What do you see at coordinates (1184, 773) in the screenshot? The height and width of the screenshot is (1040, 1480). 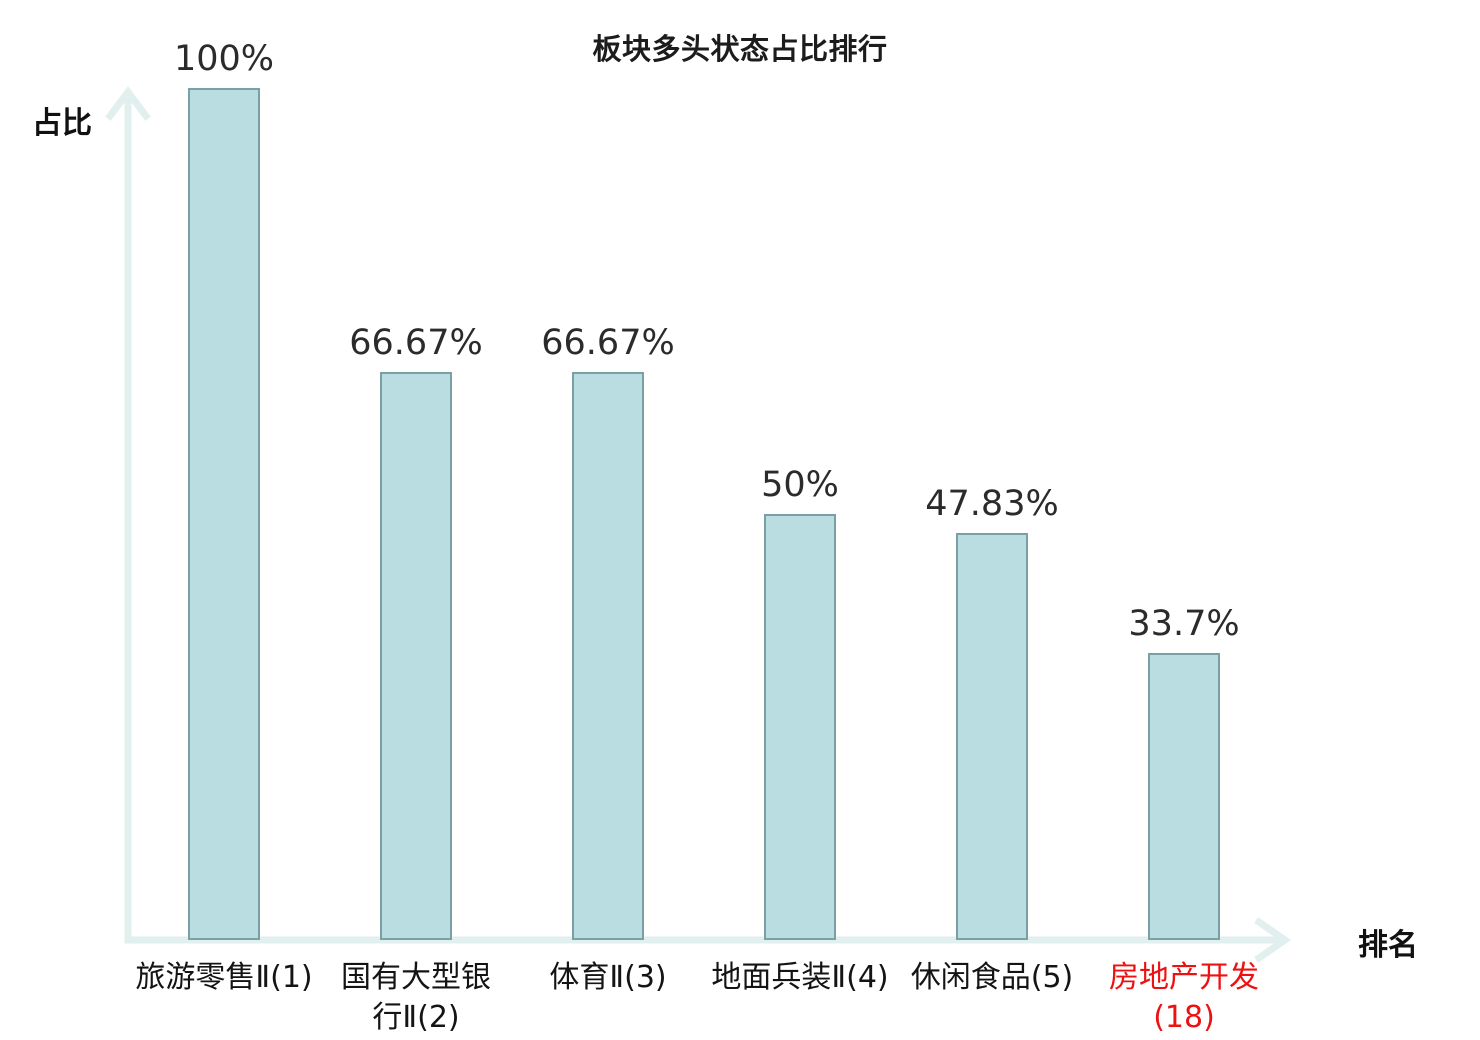 I see `bar: 33.7%` at bounding box center [1184, 773].